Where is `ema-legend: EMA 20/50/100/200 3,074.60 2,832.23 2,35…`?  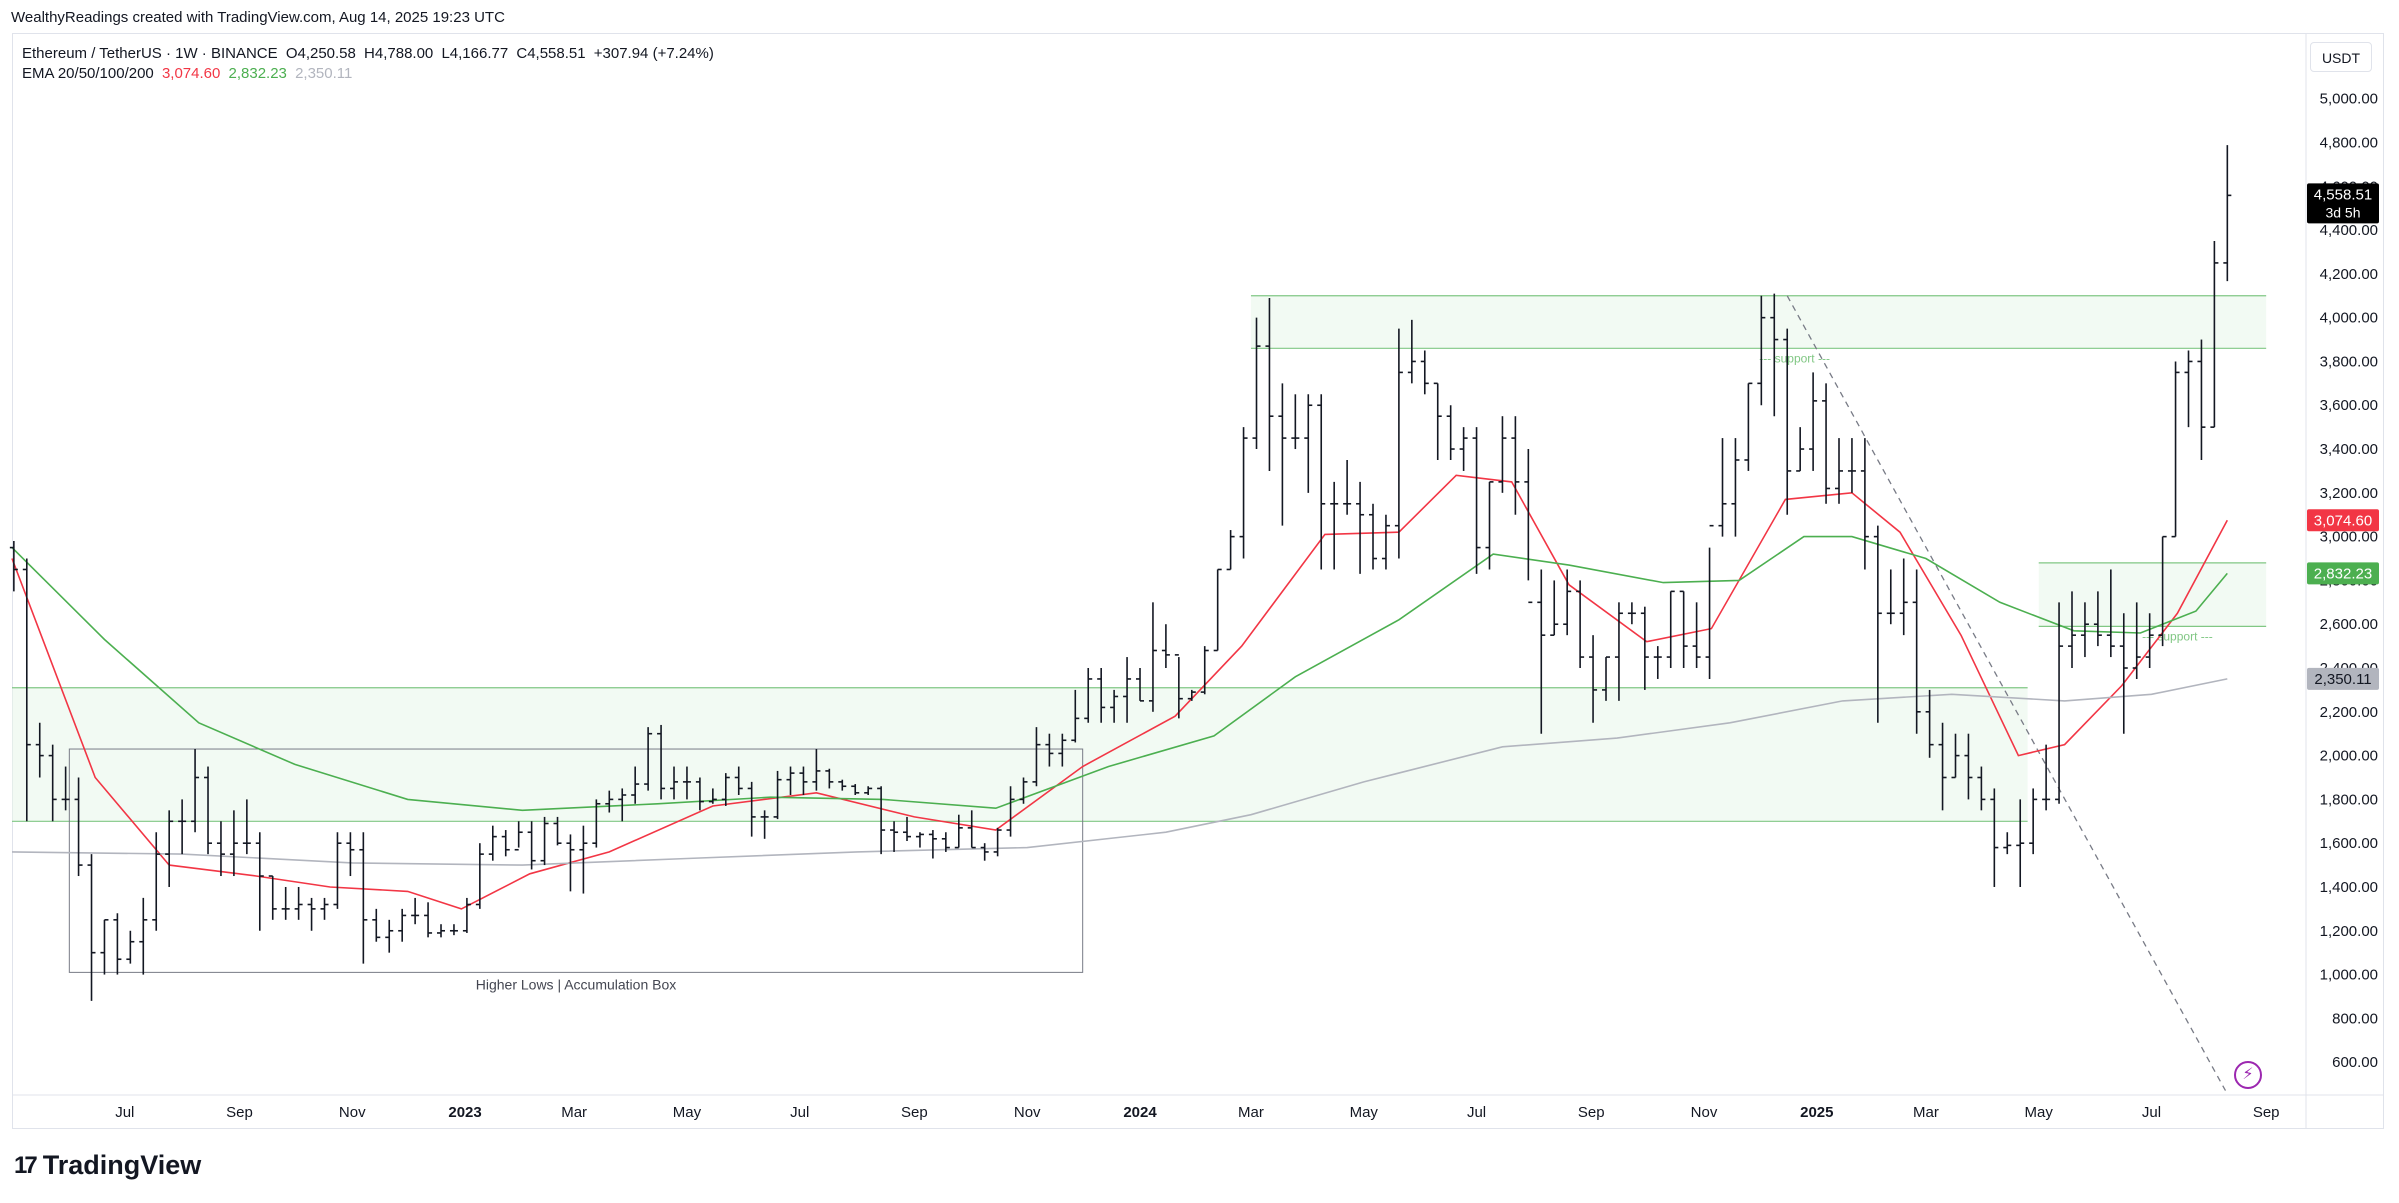
ema-legend: EMA 20/50/100/200 3,074.60 2,832.23 2,35… is located at coordinates (370, 74).